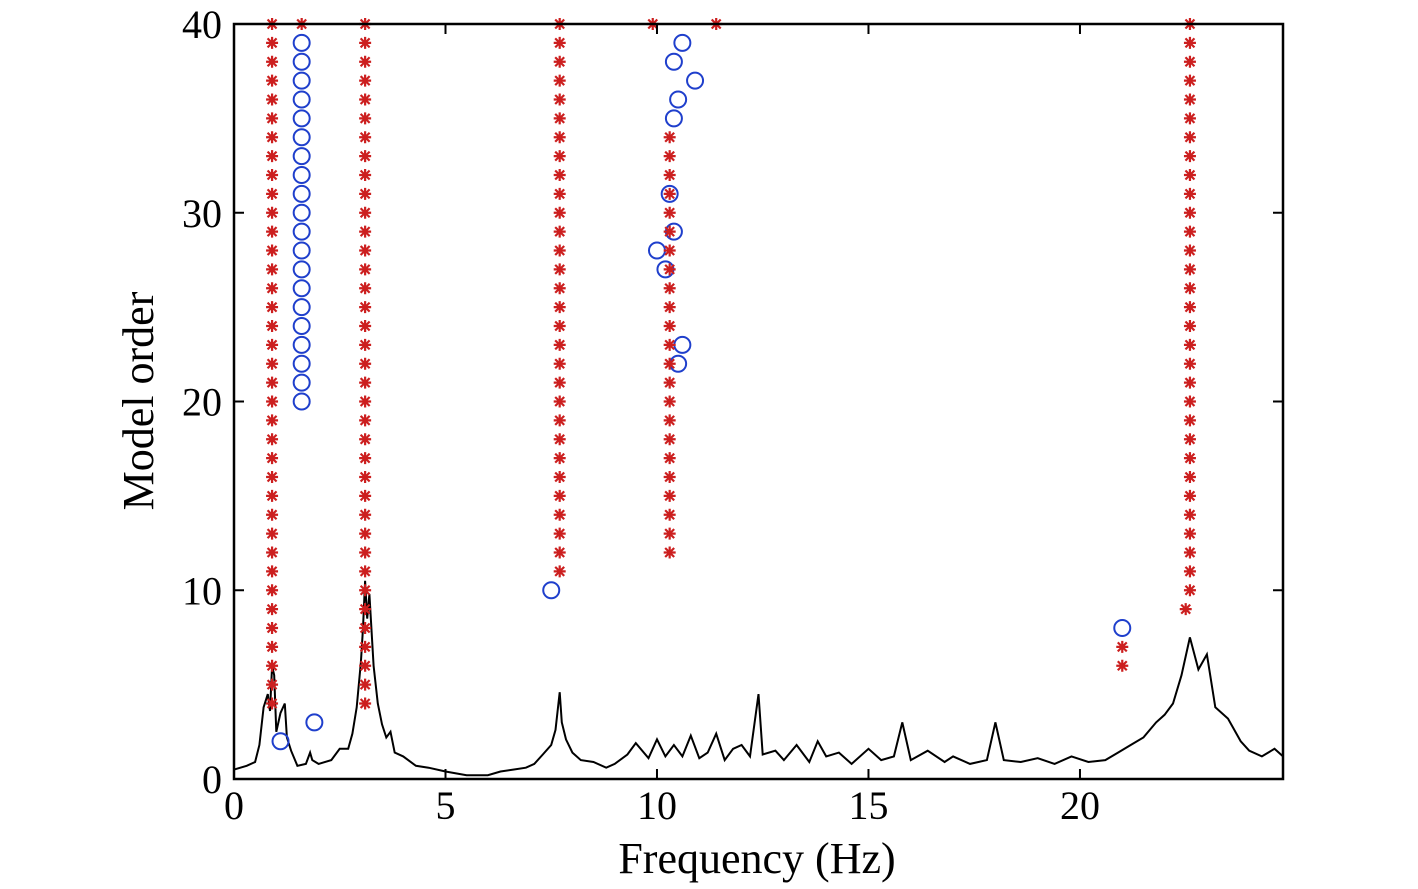 The width and height of the screenshot is (1418, 889). Describe the element at coordinates (657, 805) in the screenshot. I see `x-tick-label: 10` at that location.